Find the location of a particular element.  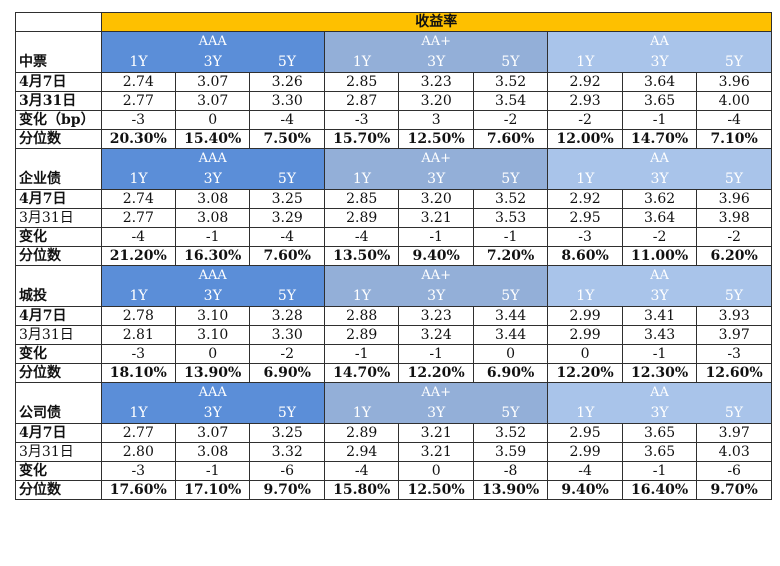

value-cell: 2.89 is located at coordinates (361, 433).